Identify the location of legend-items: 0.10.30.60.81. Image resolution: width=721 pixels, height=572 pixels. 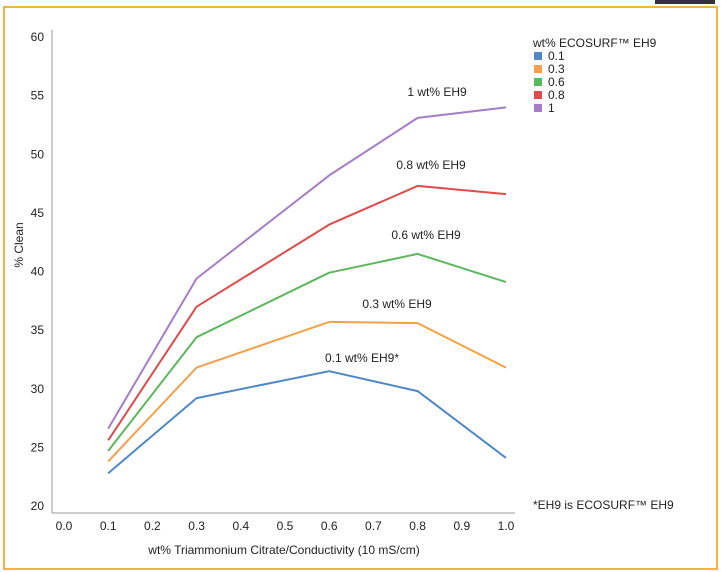
(549, 82).